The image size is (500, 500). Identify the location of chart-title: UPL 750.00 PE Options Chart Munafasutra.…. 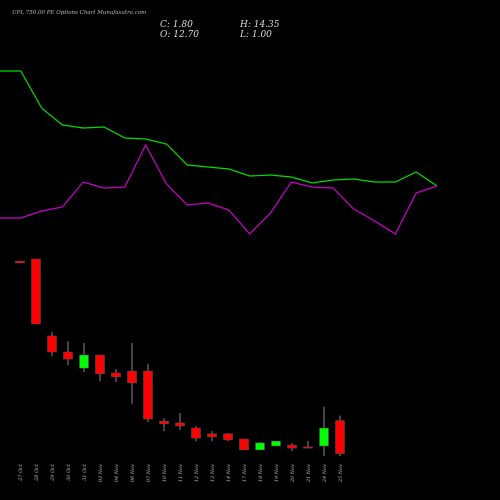
(79, 13).